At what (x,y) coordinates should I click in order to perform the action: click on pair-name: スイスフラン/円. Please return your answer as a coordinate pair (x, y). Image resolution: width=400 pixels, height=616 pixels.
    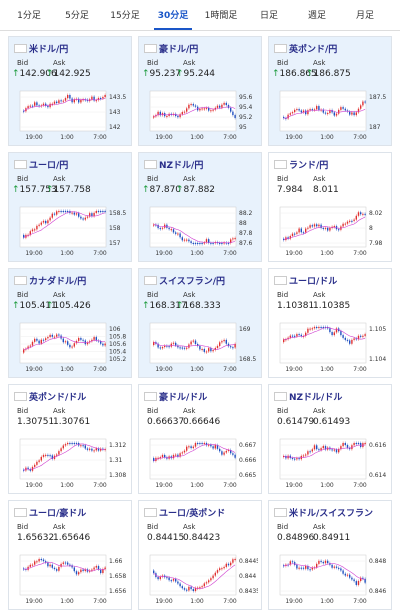
    Looking at the image, I should click on (192, 282).